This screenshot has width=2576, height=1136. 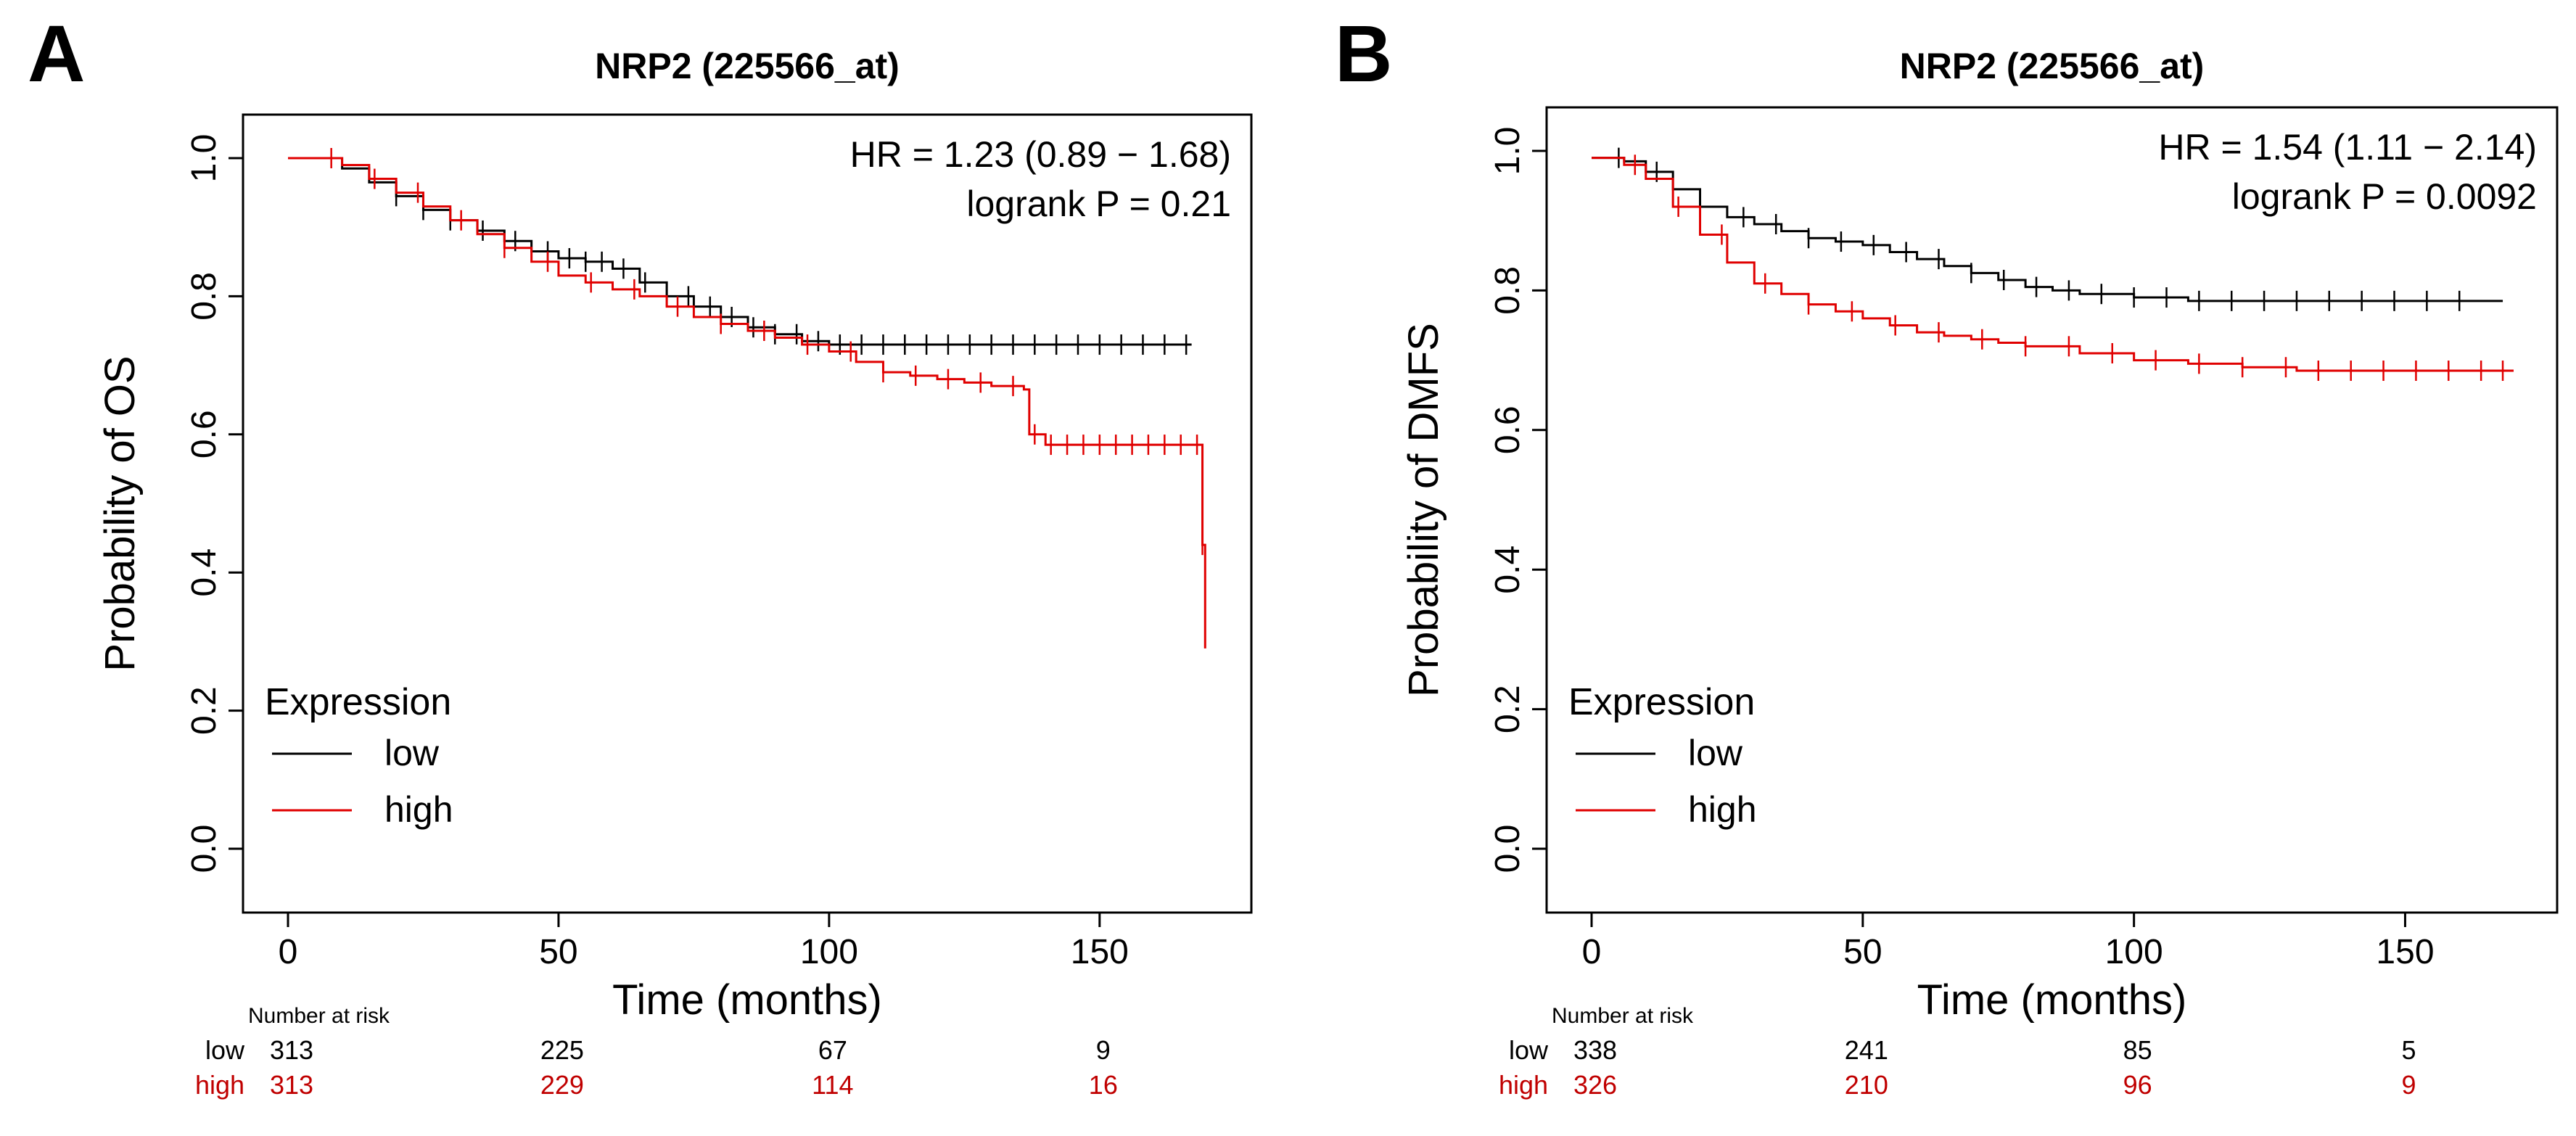 I want to click on panel-letter: B, so click(x=1363, y=54).